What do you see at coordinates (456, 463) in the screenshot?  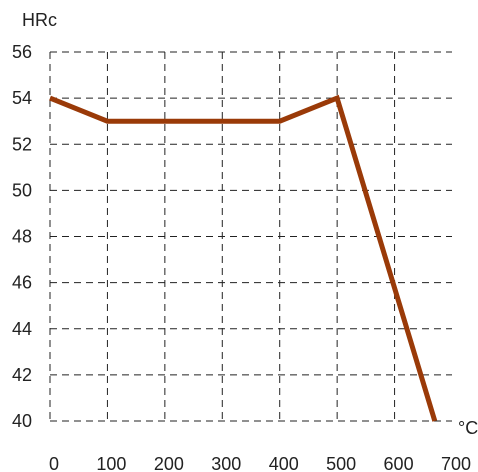 I see `x-tick-label: 700` at bounding box center [456, 463].